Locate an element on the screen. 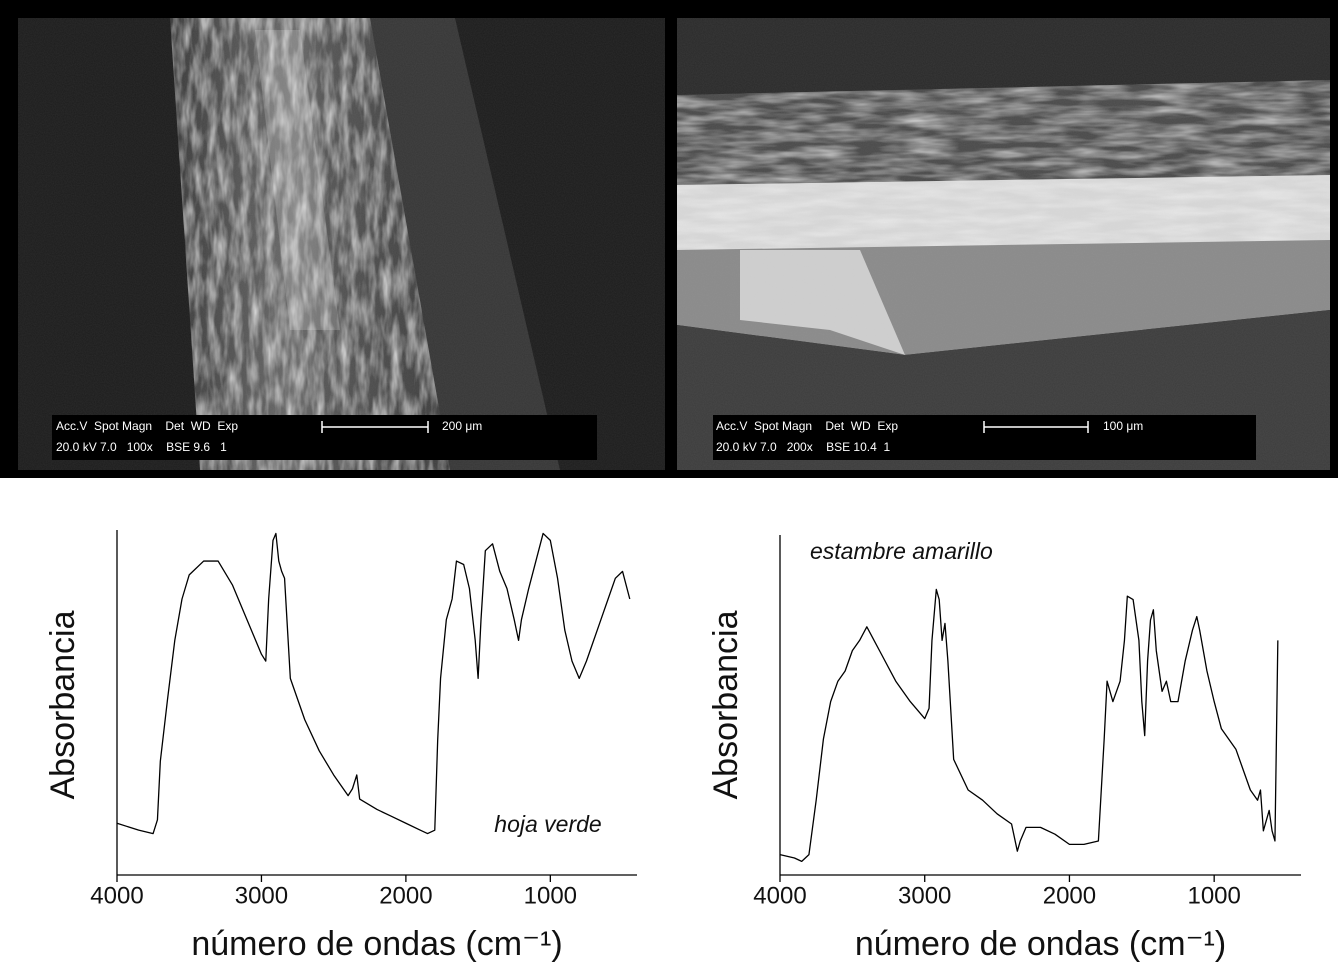 This screenshot has height=977, width=1338. scale-label: 200 μm is located at coordinates (462, 426).